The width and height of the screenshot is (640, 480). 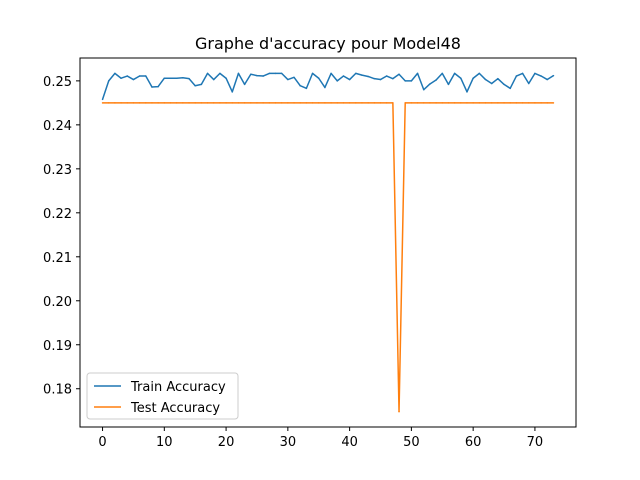 What do you see at coordinates (57, 258) in the screenshot?
I see `y-tick-label: 0.21` at bounding box center [57, 258].